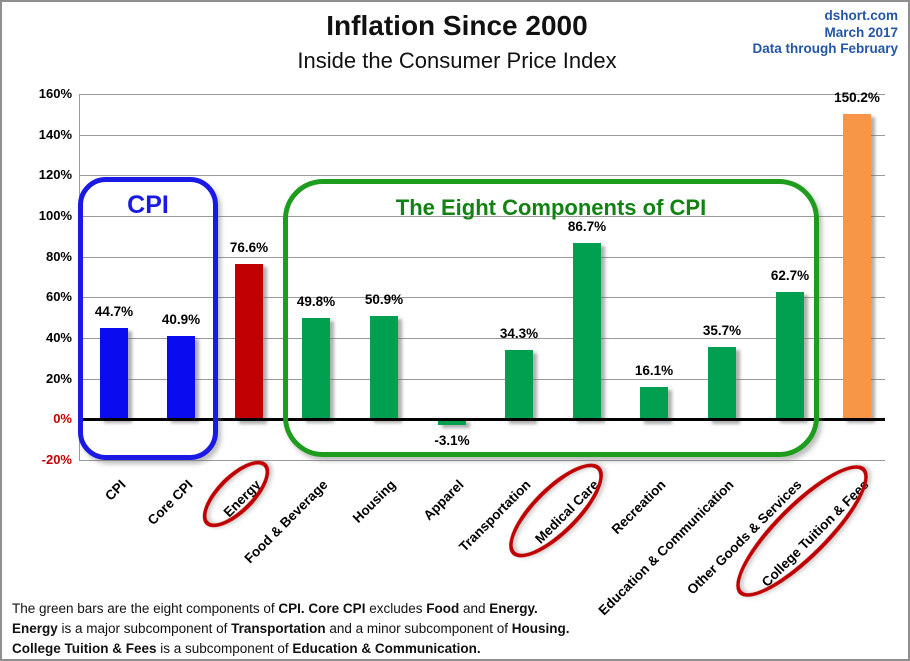 Image resolution: width=910 pixels, height=661 pixels. Describe the element at coordinates (384, 368) in the screenshot. I see `bar-housing` at that location.